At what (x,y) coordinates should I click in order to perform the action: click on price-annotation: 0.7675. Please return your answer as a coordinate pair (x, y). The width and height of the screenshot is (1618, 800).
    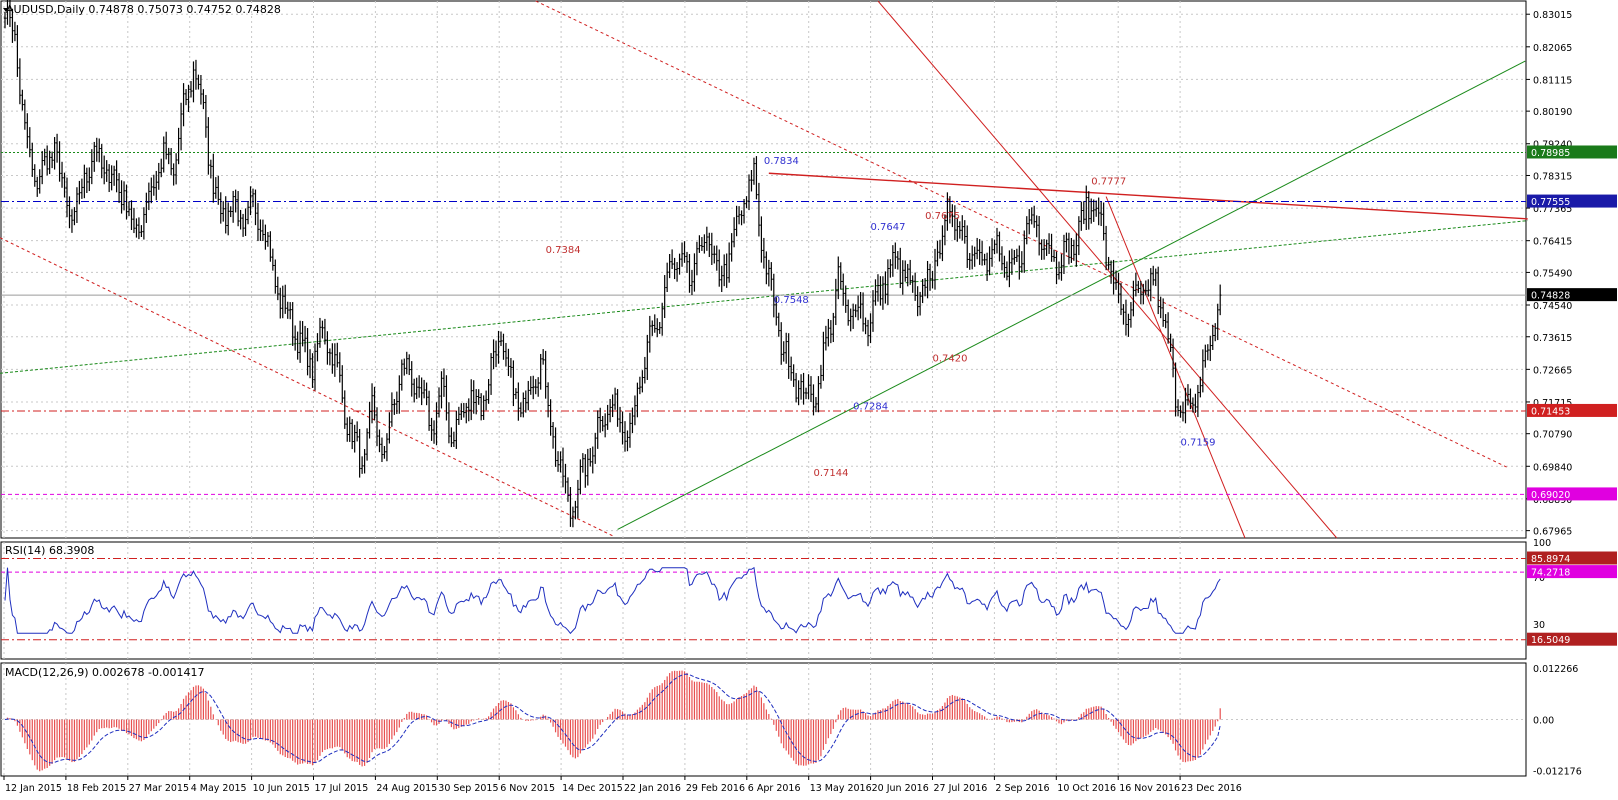
    Looking at the image, I should click on (942, 216).